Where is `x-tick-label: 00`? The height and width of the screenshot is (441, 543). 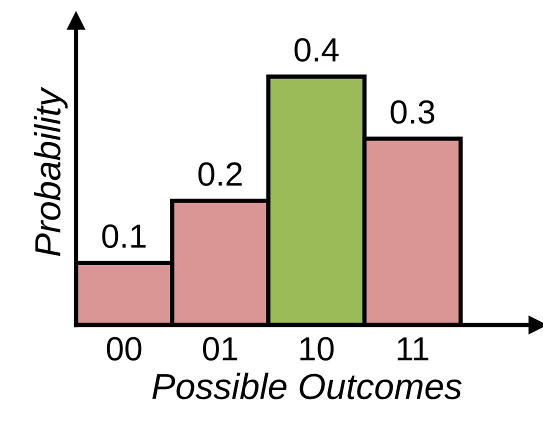
x-tick-label: 00 is located at coordinates (124, 349).